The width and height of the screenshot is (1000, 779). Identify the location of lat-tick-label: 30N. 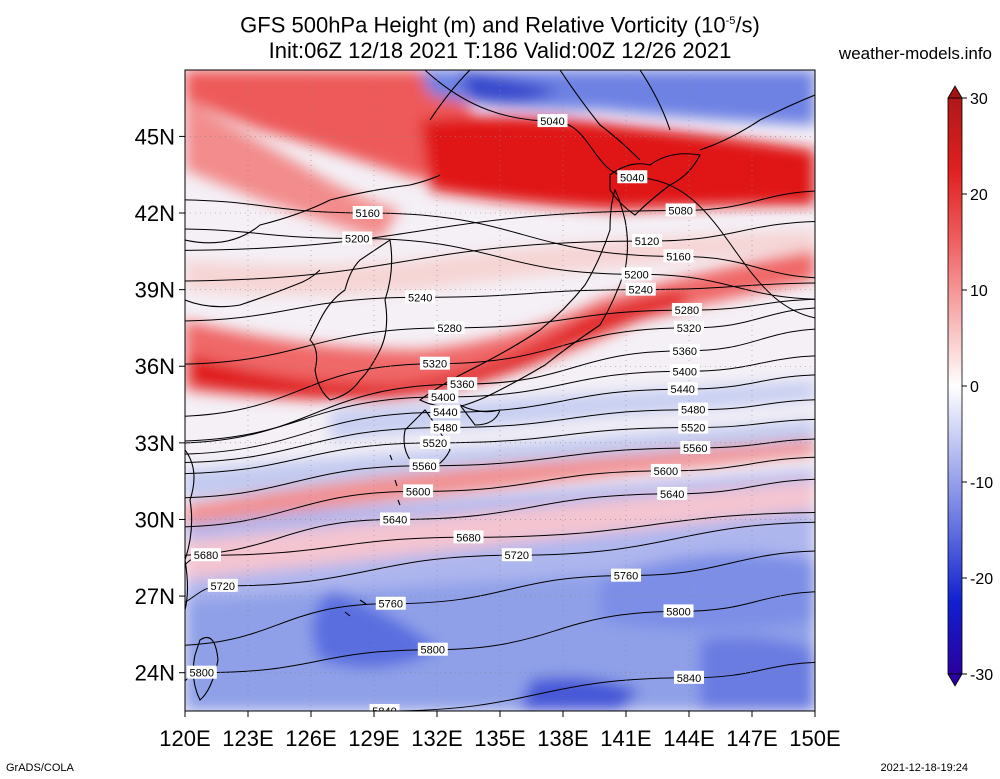
(155, 519).